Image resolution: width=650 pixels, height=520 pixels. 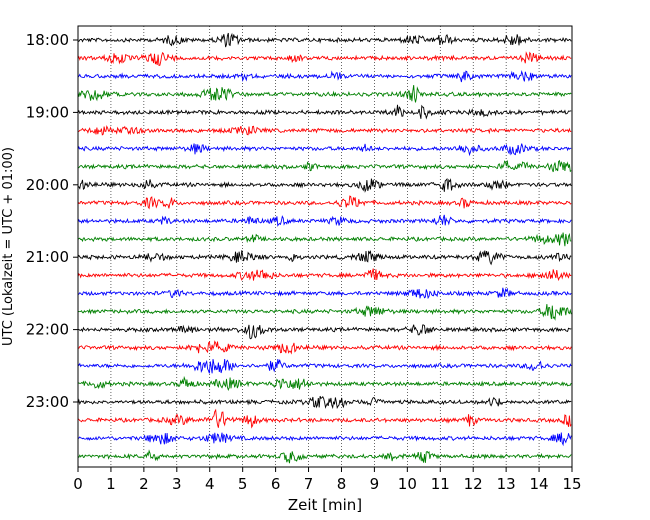 What do you see at coordinates (111, 484) in the screenshot?
I see `x-tick-label: 1` at bounding box center [111, 484].